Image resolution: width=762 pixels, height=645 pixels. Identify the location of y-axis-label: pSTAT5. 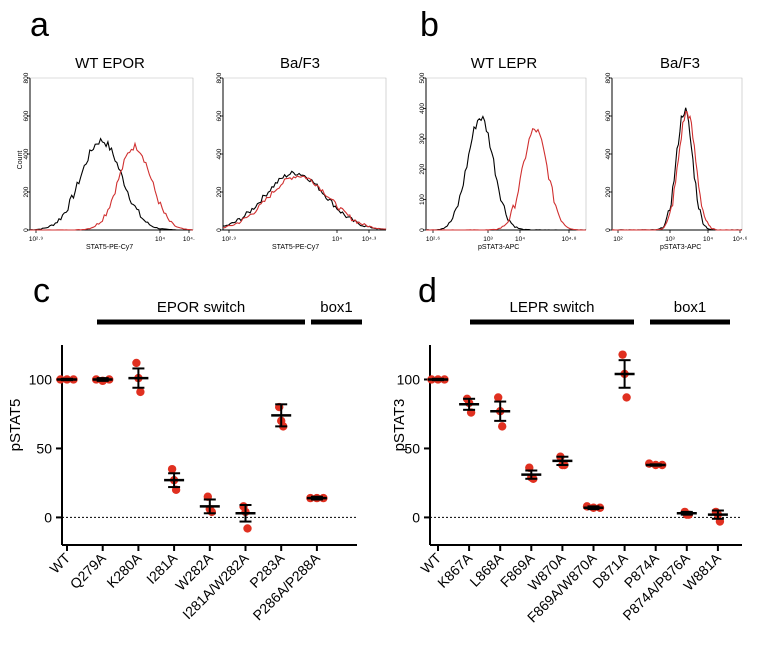
(15, 425).